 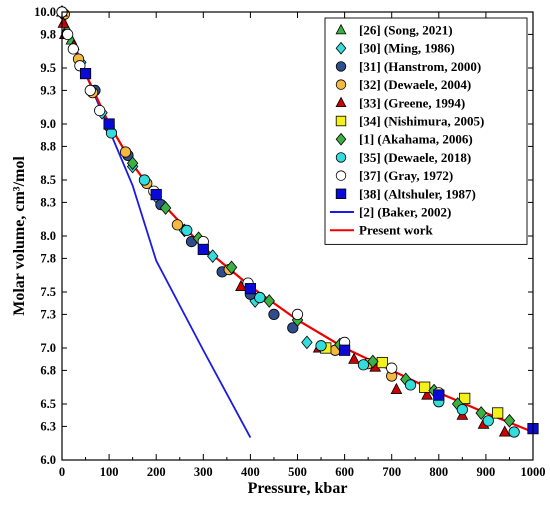 What do you see at coordinates (48, 202) in the screenshot?
I see `y-tick-label: 8.3` at bounding box center [48, 202].